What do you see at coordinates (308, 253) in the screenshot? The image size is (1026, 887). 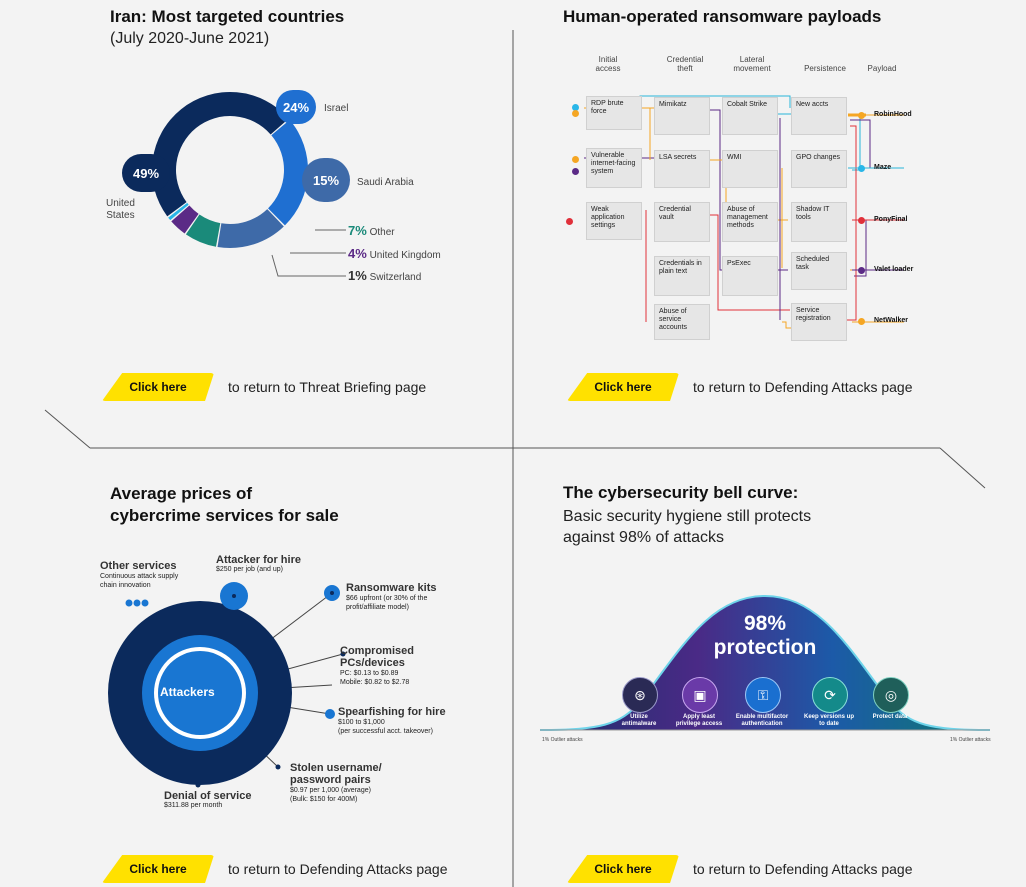 I see `small-slice-leaders` at bounding box center [308, 253].